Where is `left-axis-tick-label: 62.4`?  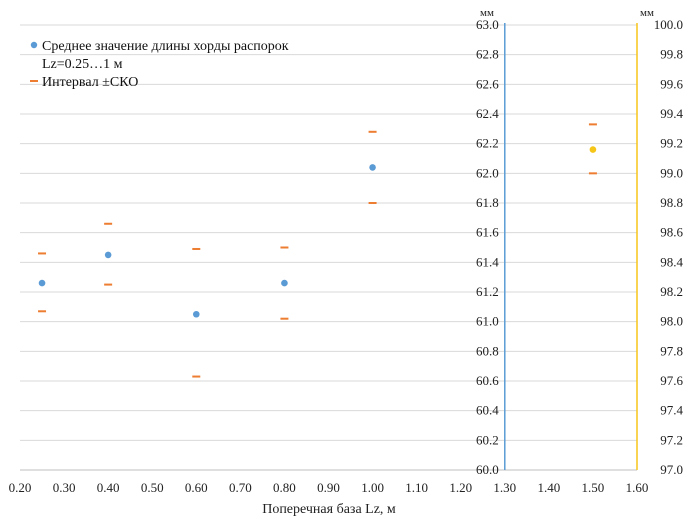
left-axis-tick-label: 62.4 is located at coordinates (487, 113).